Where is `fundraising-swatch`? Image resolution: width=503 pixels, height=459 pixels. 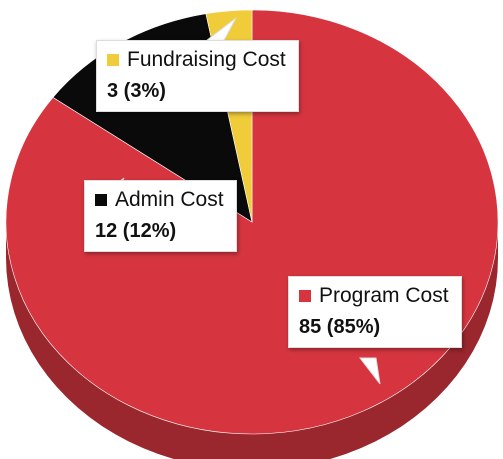
fundraising-swatch is located at coordinates (113, 60).